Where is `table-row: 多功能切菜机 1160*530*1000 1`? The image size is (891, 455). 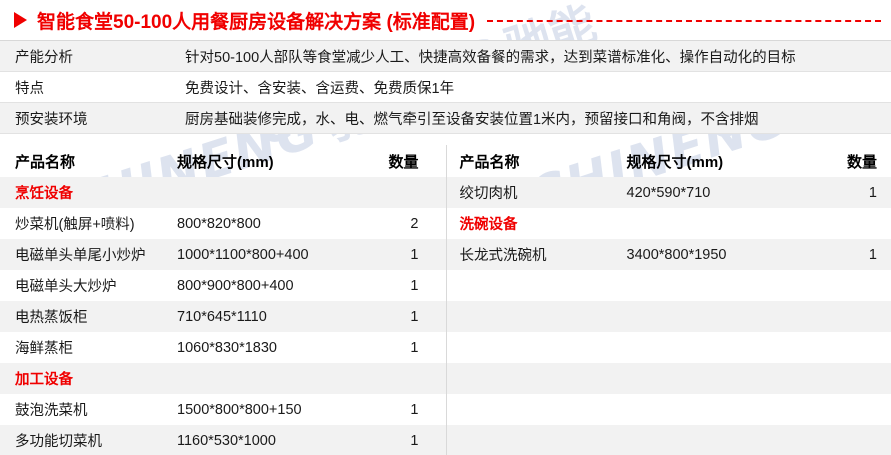
table-row: 多功能切菜机 1160*530*1000 1 is located at coordinates (223, 440).